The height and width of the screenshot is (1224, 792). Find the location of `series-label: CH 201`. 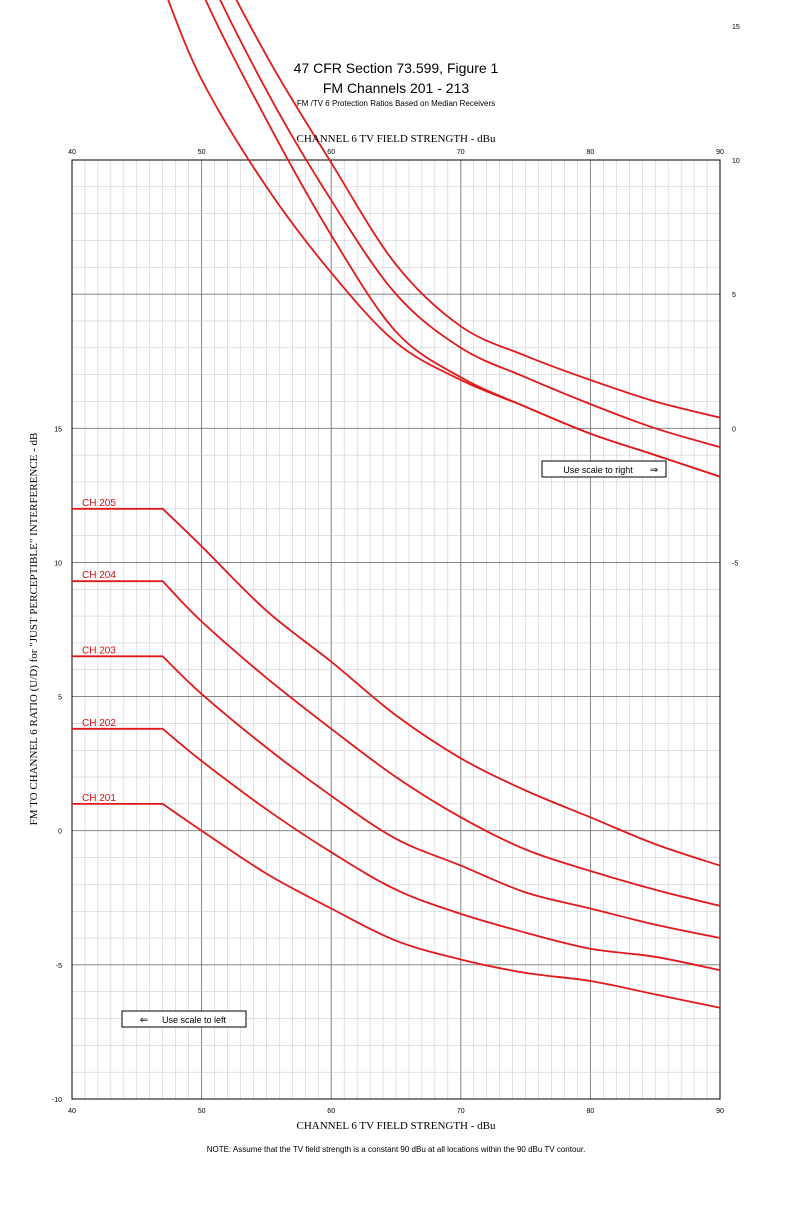

series-label: CH 201 is located at coordinates (99, 798).